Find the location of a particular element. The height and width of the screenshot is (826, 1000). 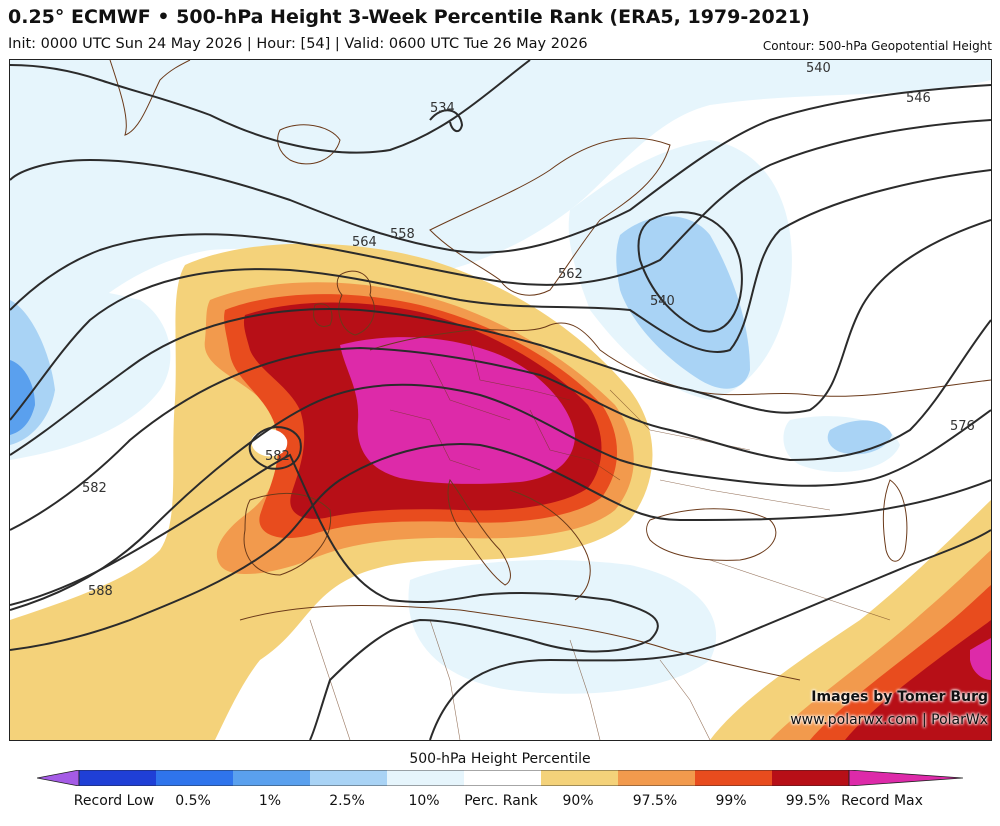

colorbar-record-max-triangle is located at coordinates (905, 778).